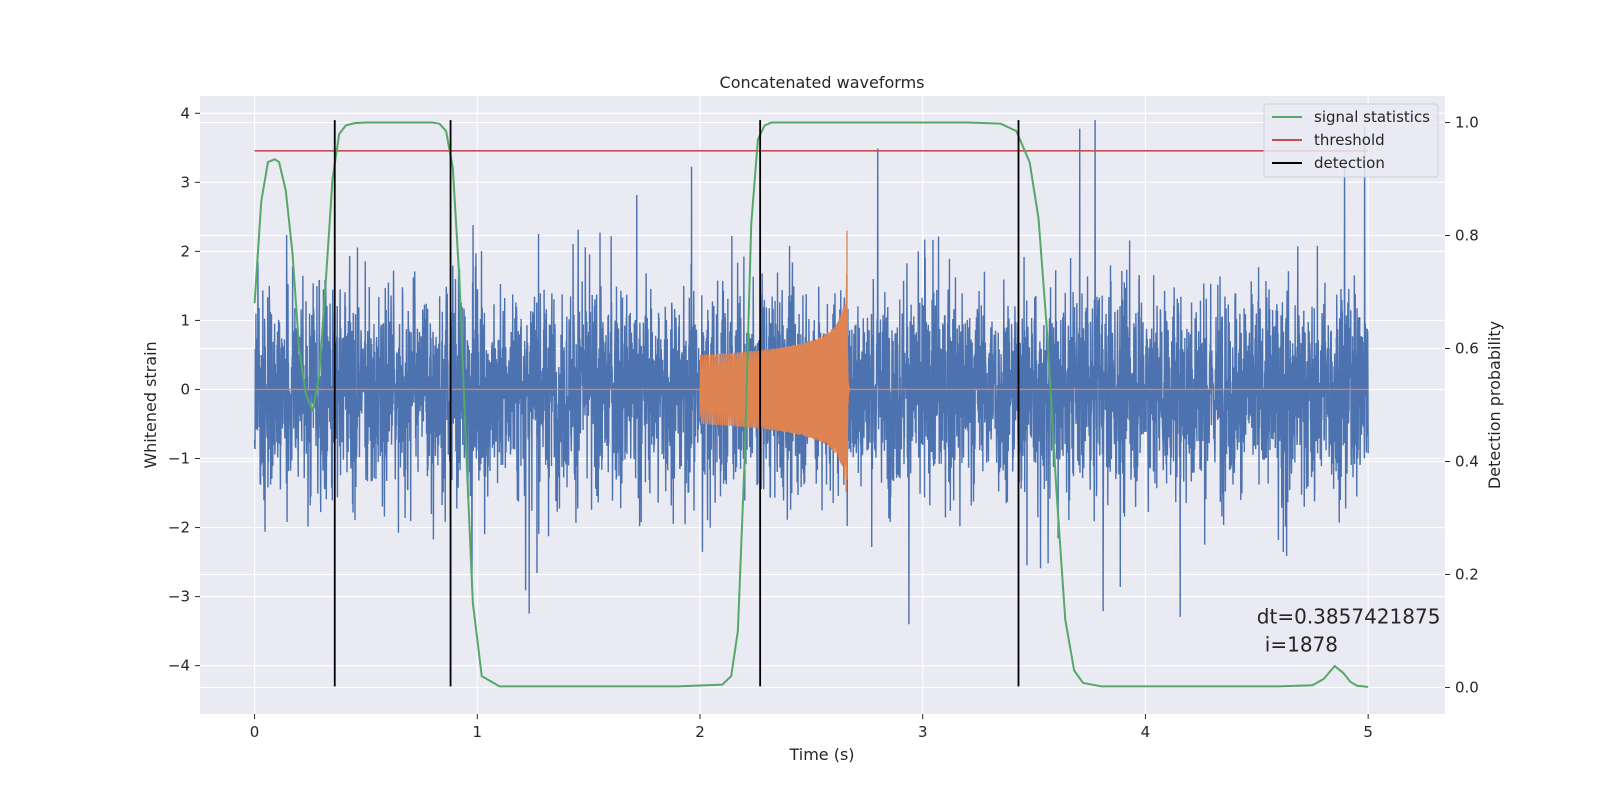 This screenshot has height=800, width=1600. Describe the element at coordinates (255, 732) in the screenshot. I see `x-tick-label: 0` at that location.